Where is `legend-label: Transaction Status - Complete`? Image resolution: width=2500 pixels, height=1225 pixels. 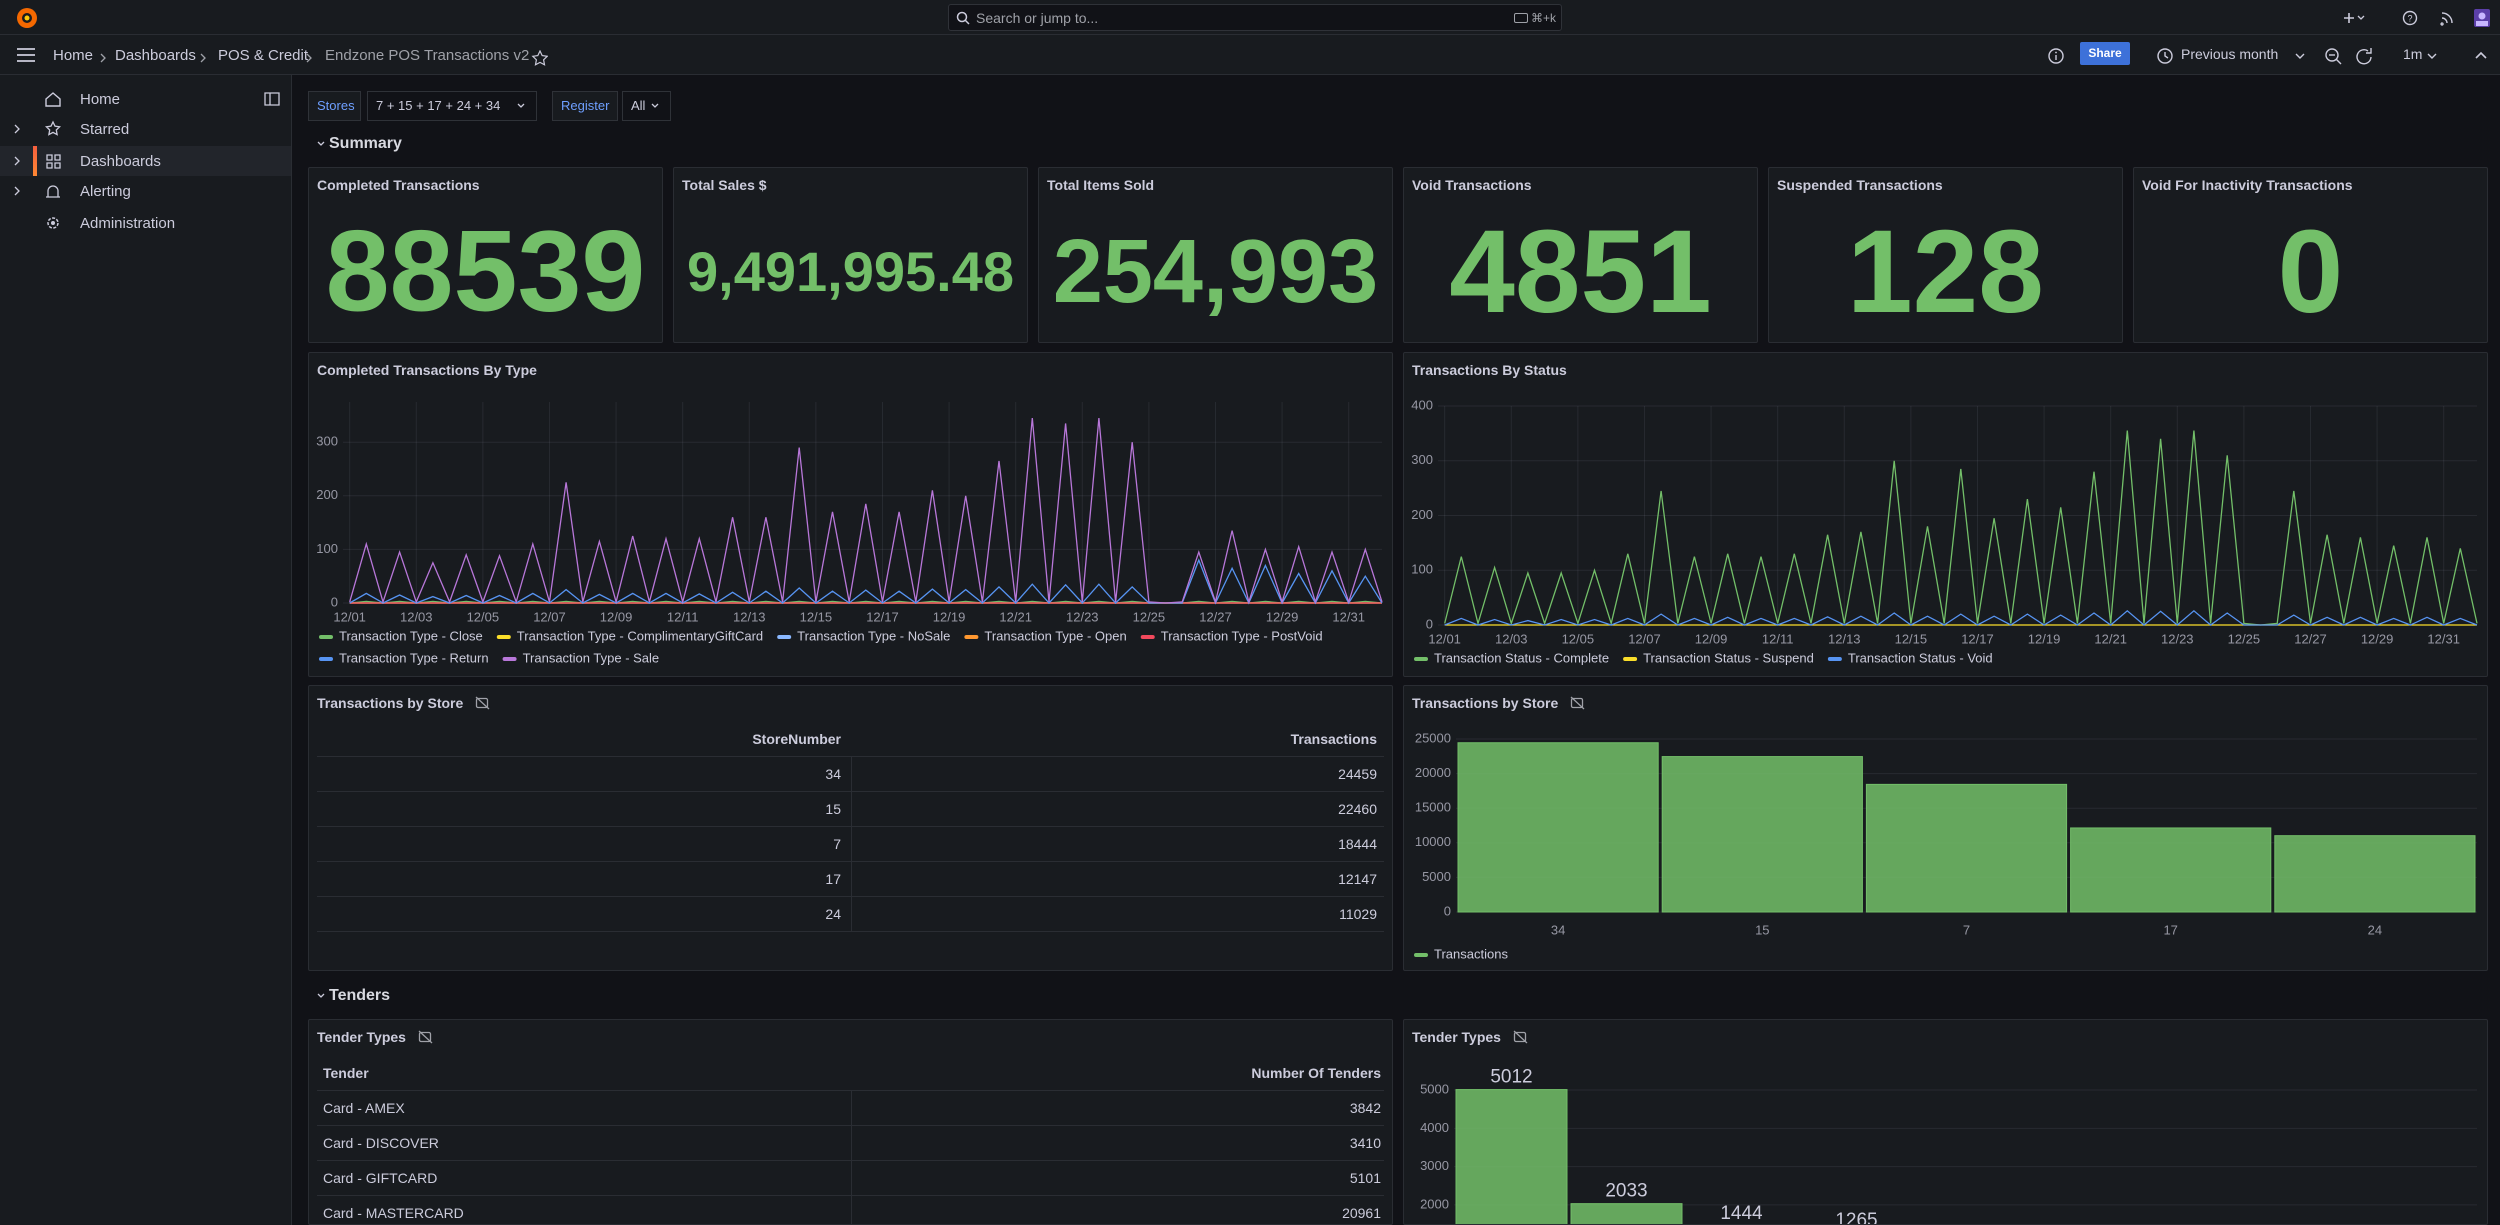
legend-label: Transaction Status - Complete is located at coordinates (1521, 657).